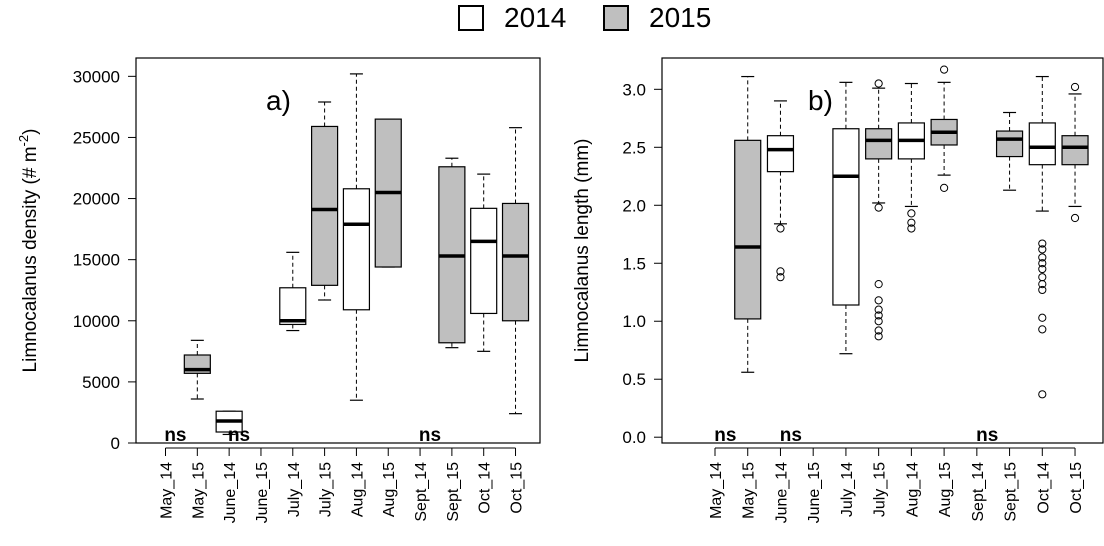  Describe the element at coordinates (230, 492) in the screenshot. I see `x-tick-label-a: June_14` at that location.